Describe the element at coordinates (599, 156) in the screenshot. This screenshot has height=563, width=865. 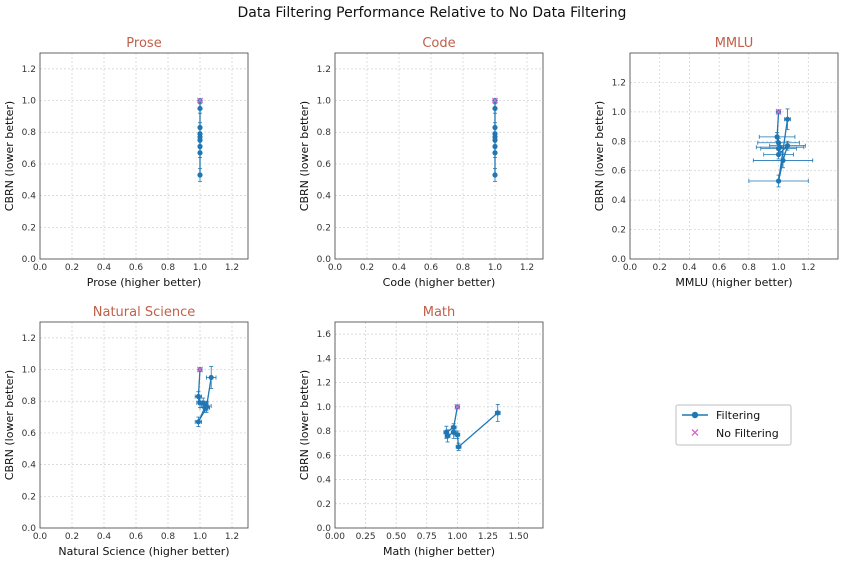
I see `y-axis-label: CBRN (lower better)` at that location.